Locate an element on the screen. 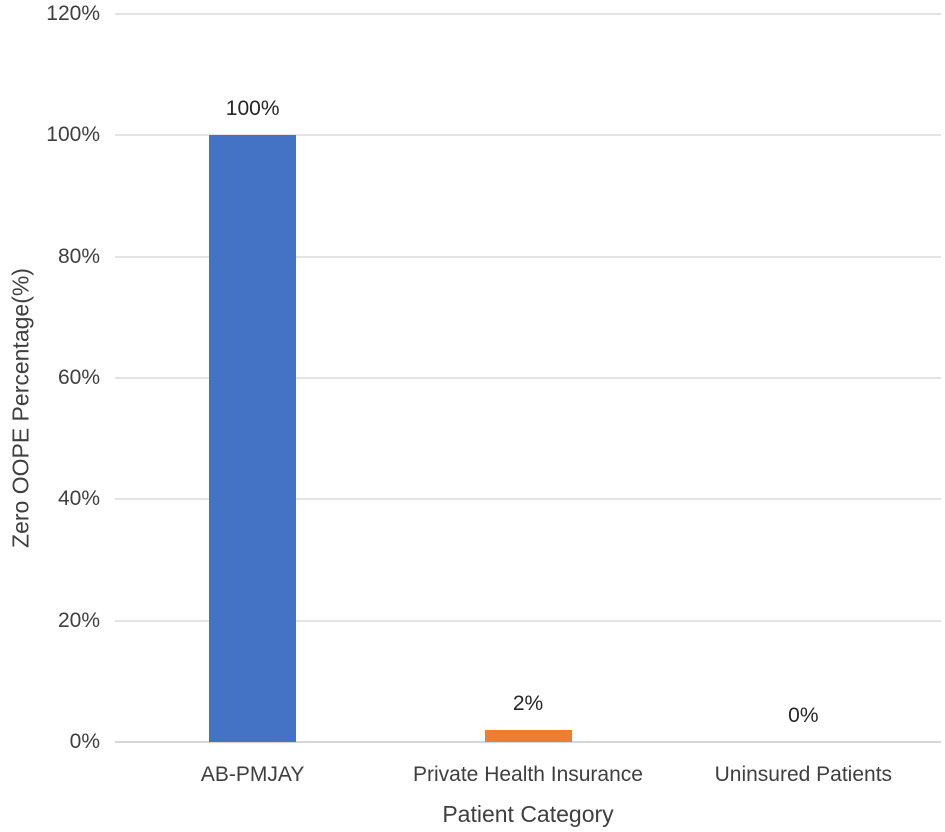 The width and height of the screenshot is (945, 832). y-axis-tick-label: 60% is located at coordinates (78, 377).